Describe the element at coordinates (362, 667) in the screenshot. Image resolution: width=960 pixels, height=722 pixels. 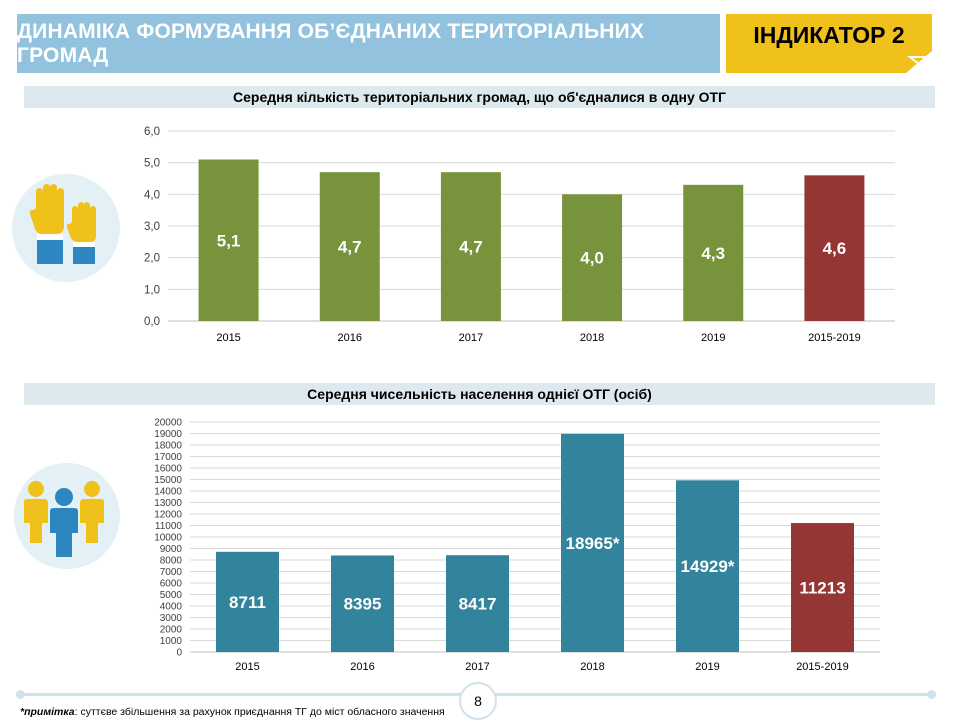
I see `chart2-xtick-label: 2016` at that location.